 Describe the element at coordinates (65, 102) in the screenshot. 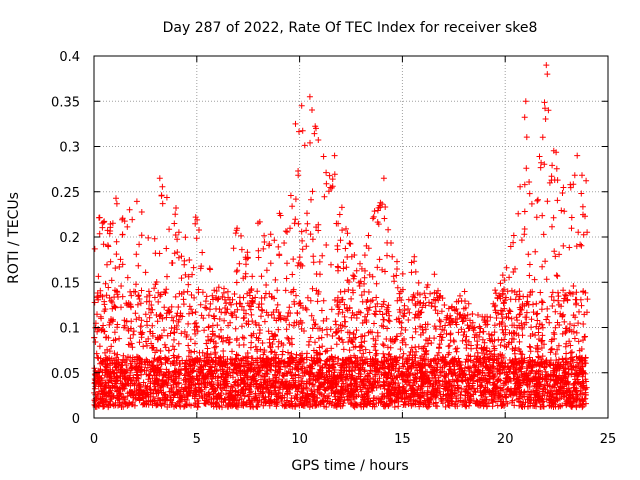

I see `y-tick-label: 0.35` at that location.